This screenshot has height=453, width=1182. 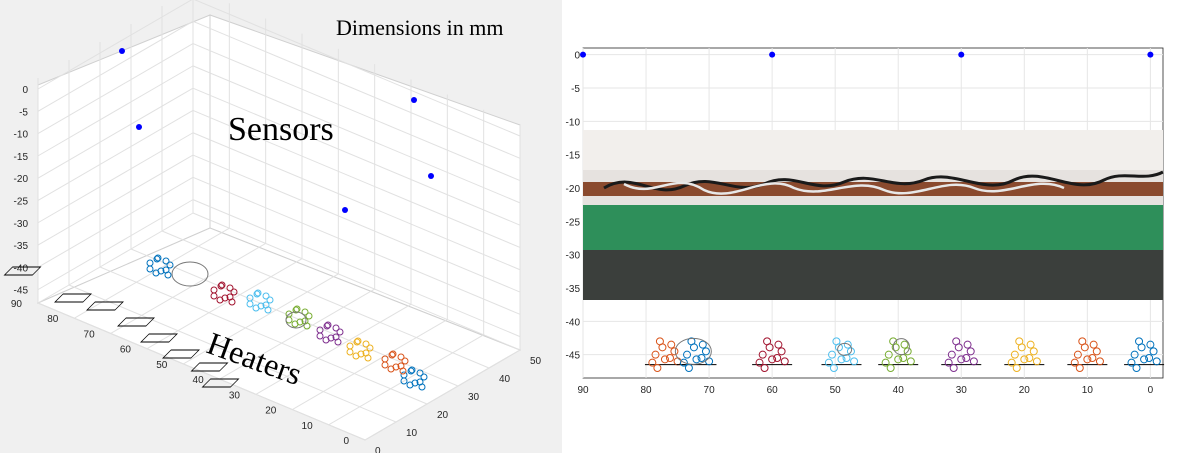 What do you see at coordinates (710, 390) in the screenshot?
I see `x-tick-label: 70` at bounding box center [710, 390].